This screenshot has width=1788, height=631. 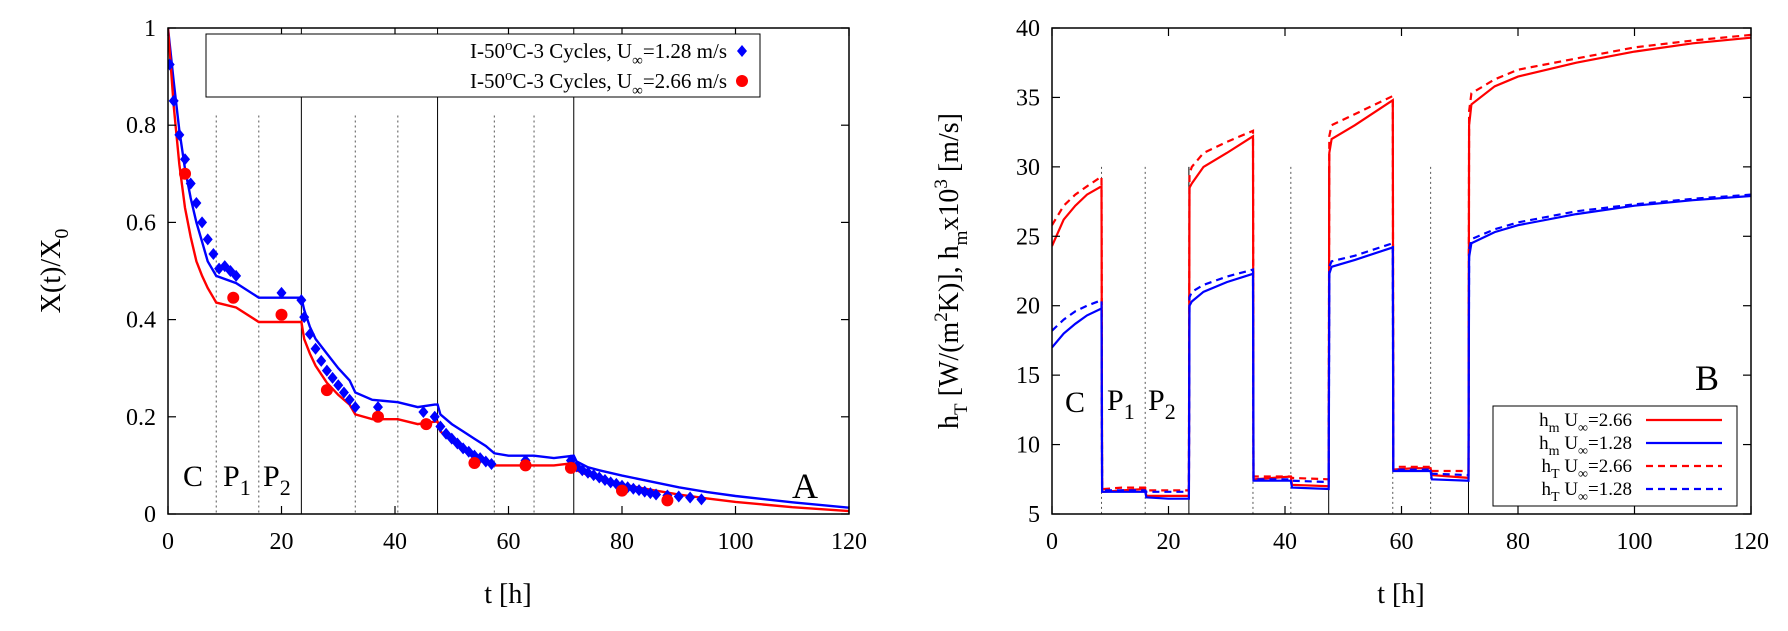 What do you see at coordinates (1028, 98) in the screenshot?
I see `y-tick-label: 35` at bounding box center [1028, 98].